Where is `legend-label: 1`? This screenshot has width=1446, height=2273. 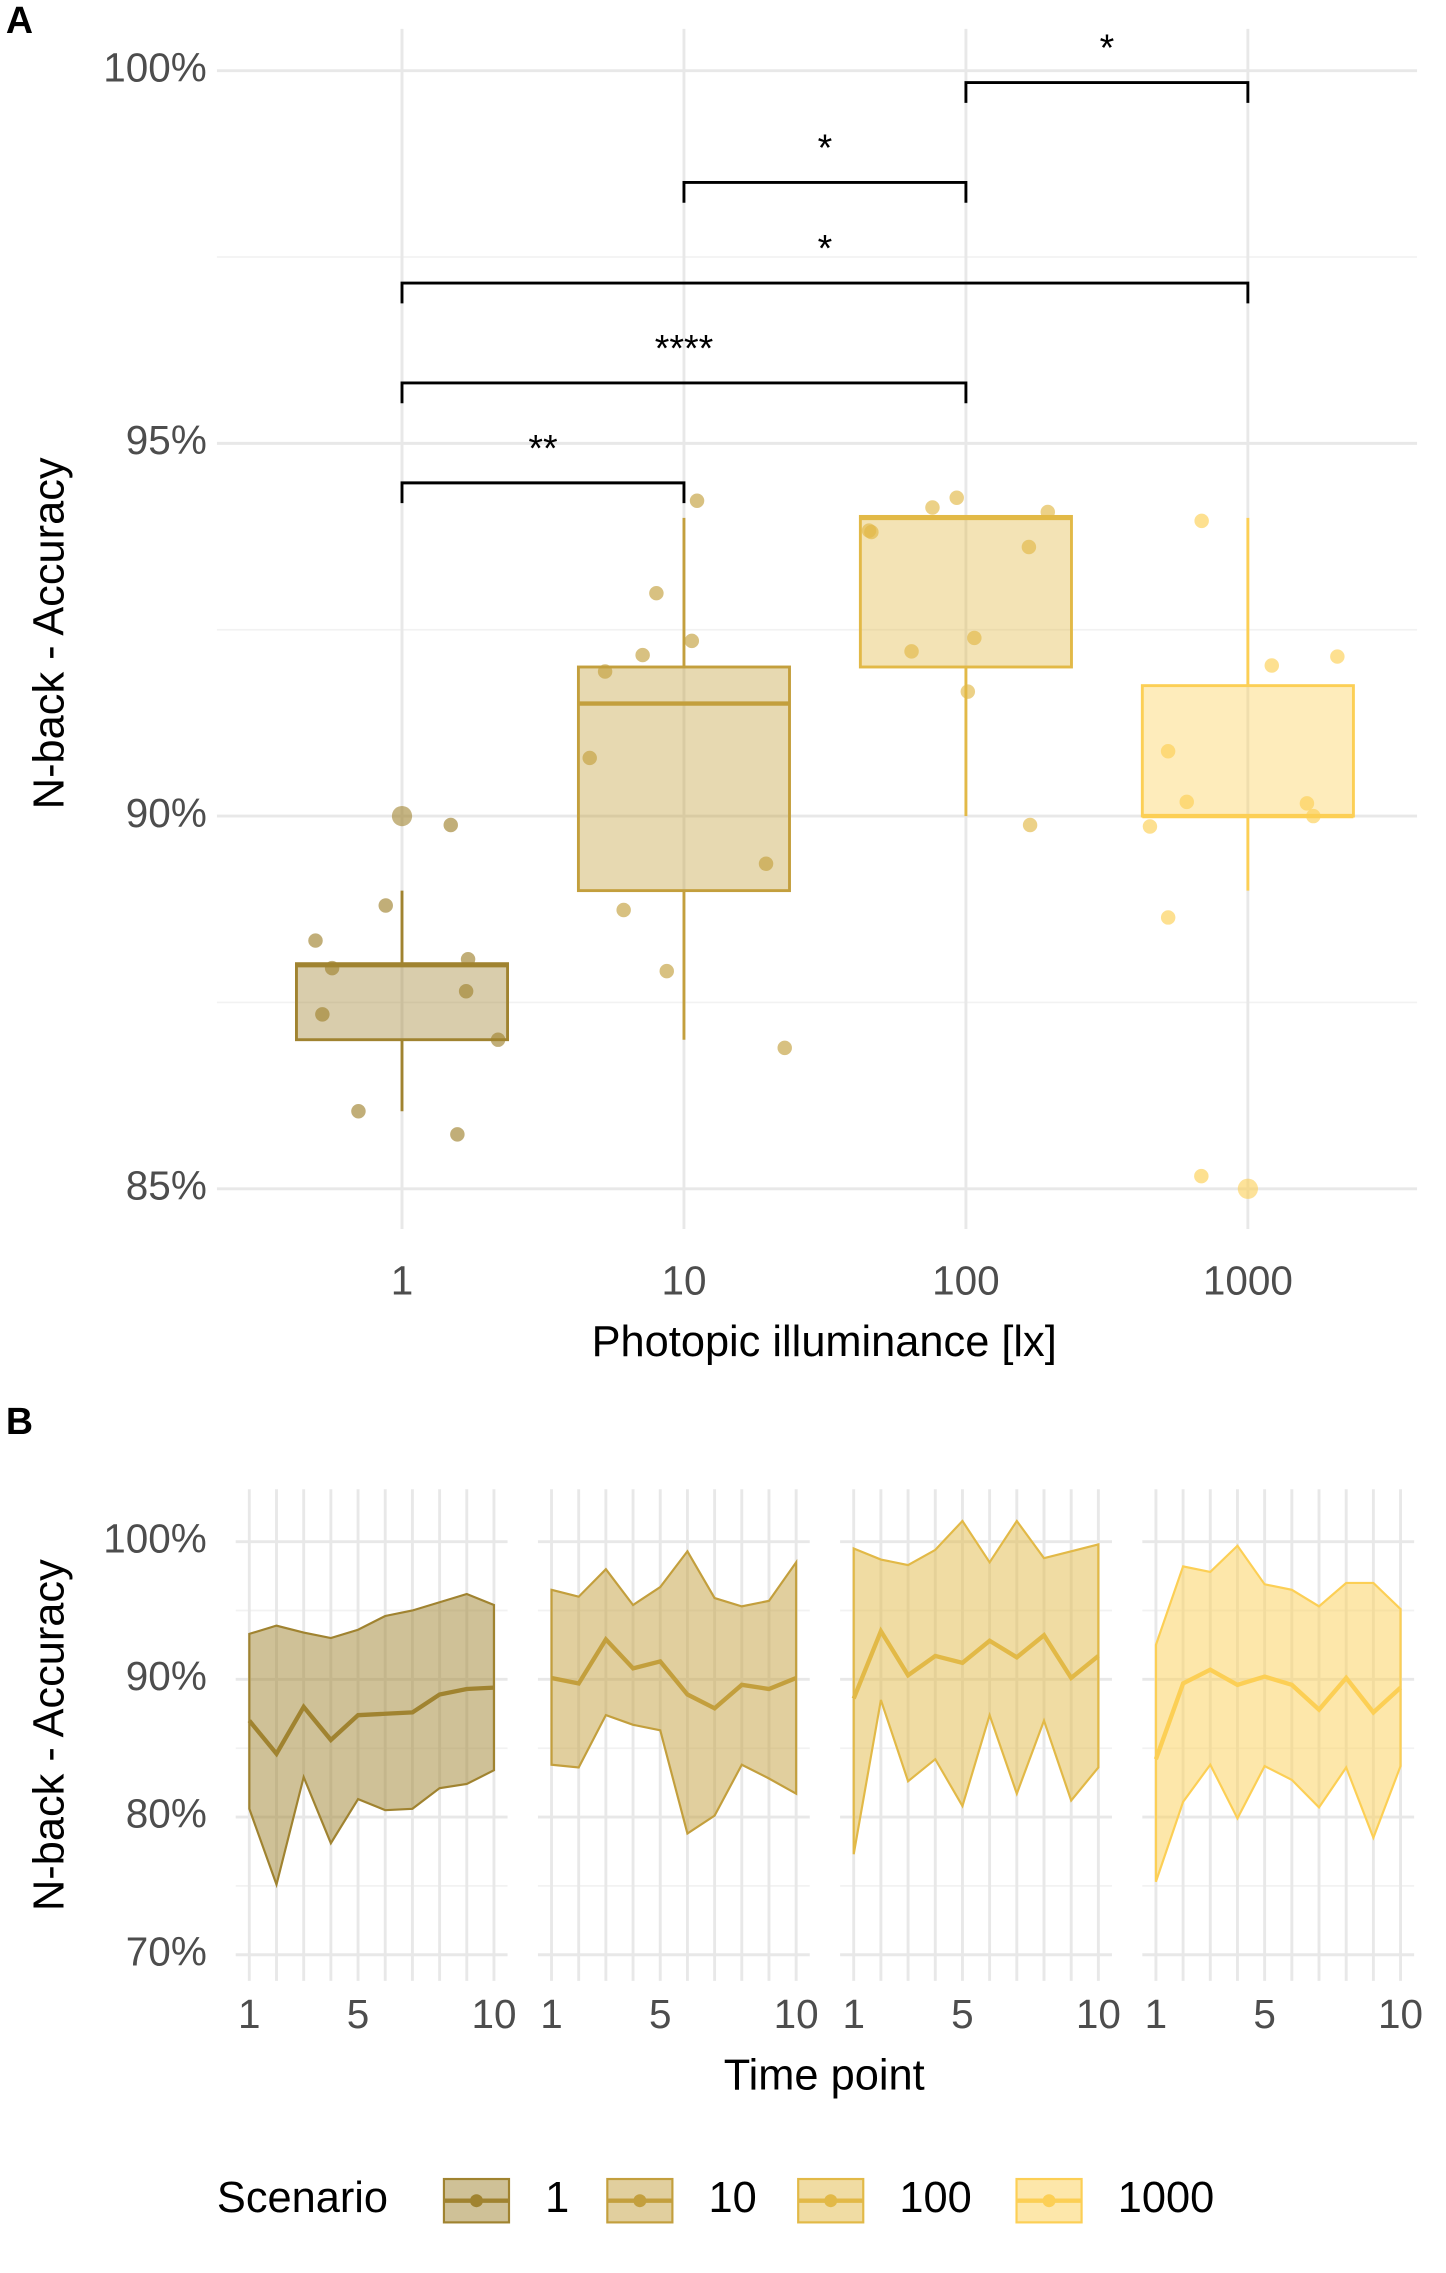
legend-label: 1 is located at coordinates (557, 2198).